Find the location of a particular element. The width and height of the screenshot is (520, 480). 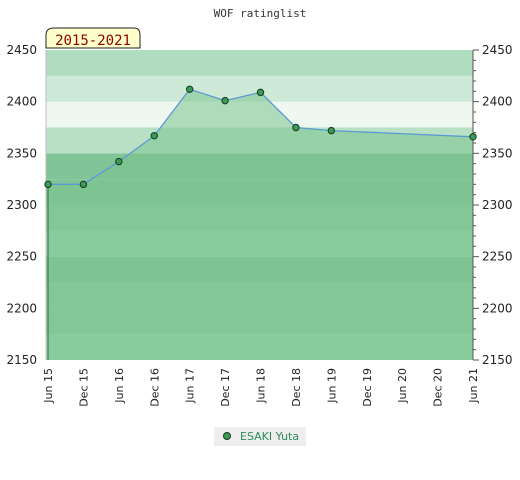

right-y-axis: 2150 2200 2250 2300 2350 2400 2450 is located at coordinates (492, 205).